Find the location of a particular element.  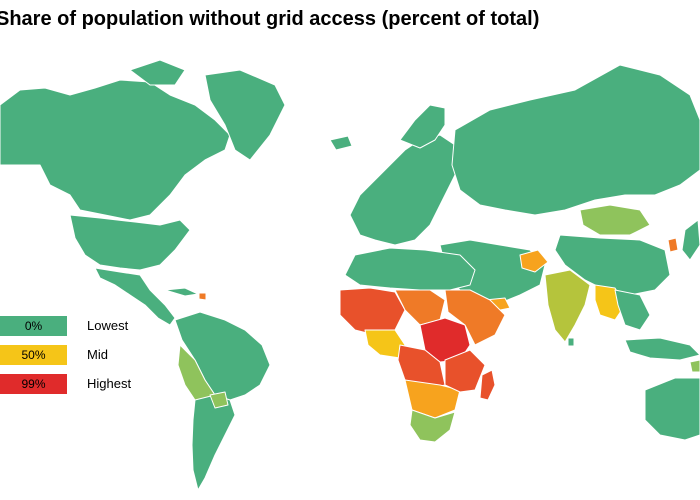

region-china is located at coordinates (612, 265).